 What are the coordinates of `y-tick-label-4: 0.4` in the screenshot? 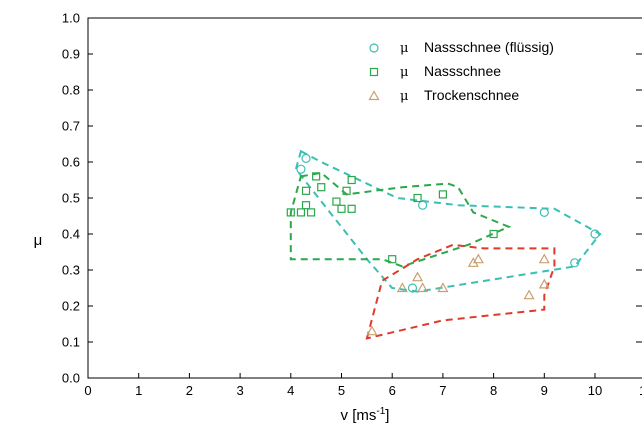 It's located at (71, 234).